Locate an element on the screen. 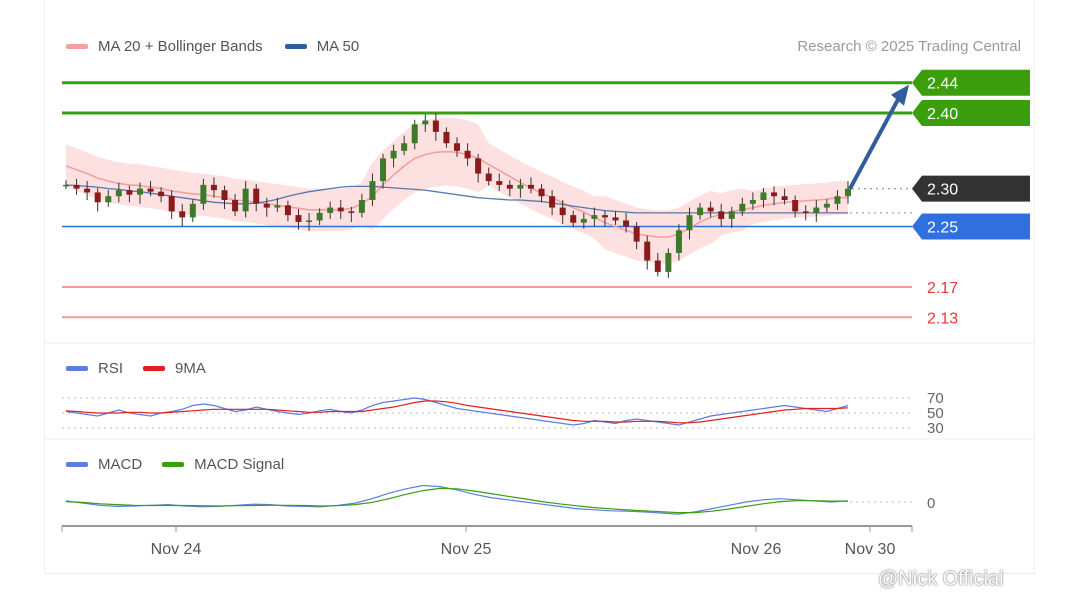 This screenshot has height=607, width=1080. rsi-line is located at coordinates (457, 411).